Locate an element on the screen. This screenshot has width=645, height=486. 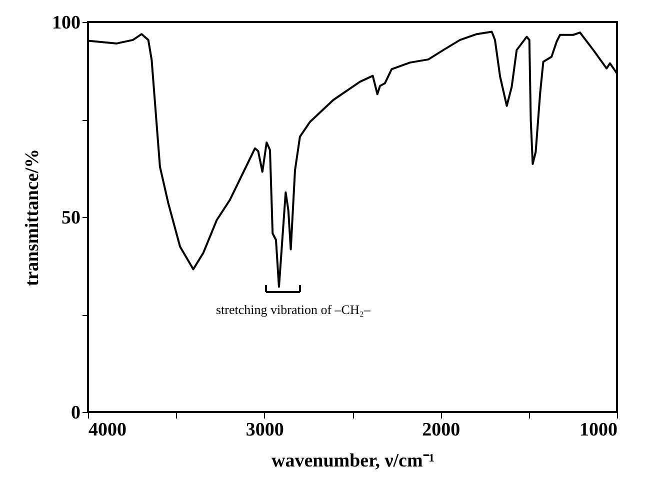
y-axis-title: transmittance/% is located at coordinates (32, 217).